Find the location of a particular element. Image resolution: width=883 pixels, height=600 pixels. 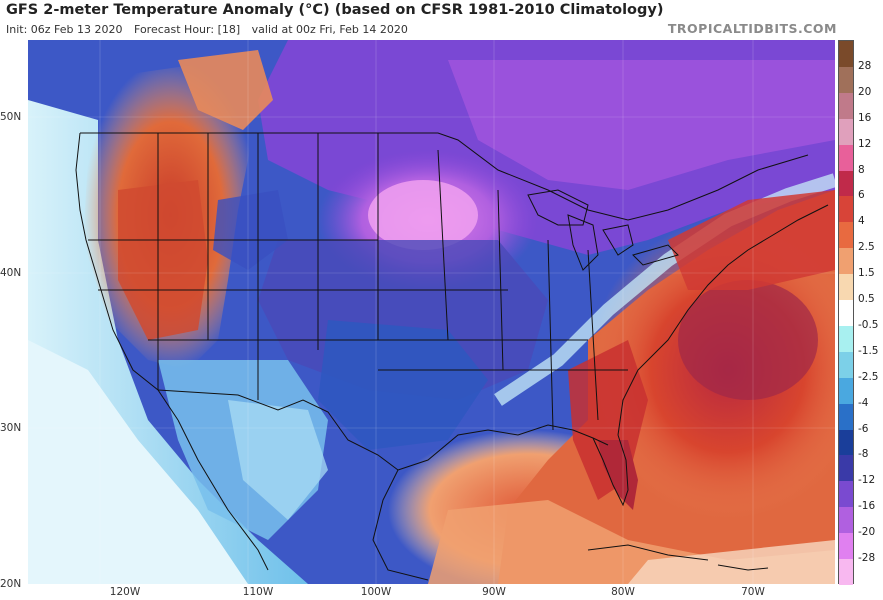

colorbar-tick-label: 0.5 is located at coordinates (866, 299).